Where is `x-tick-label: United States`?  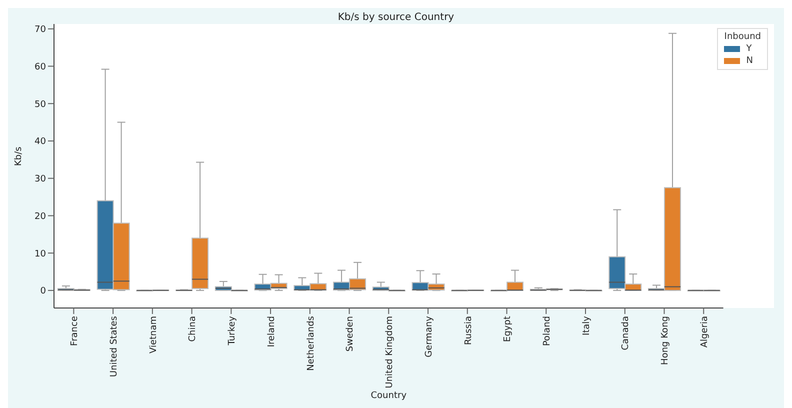
x-tick-label: United States is located at coordinates (114, 346).